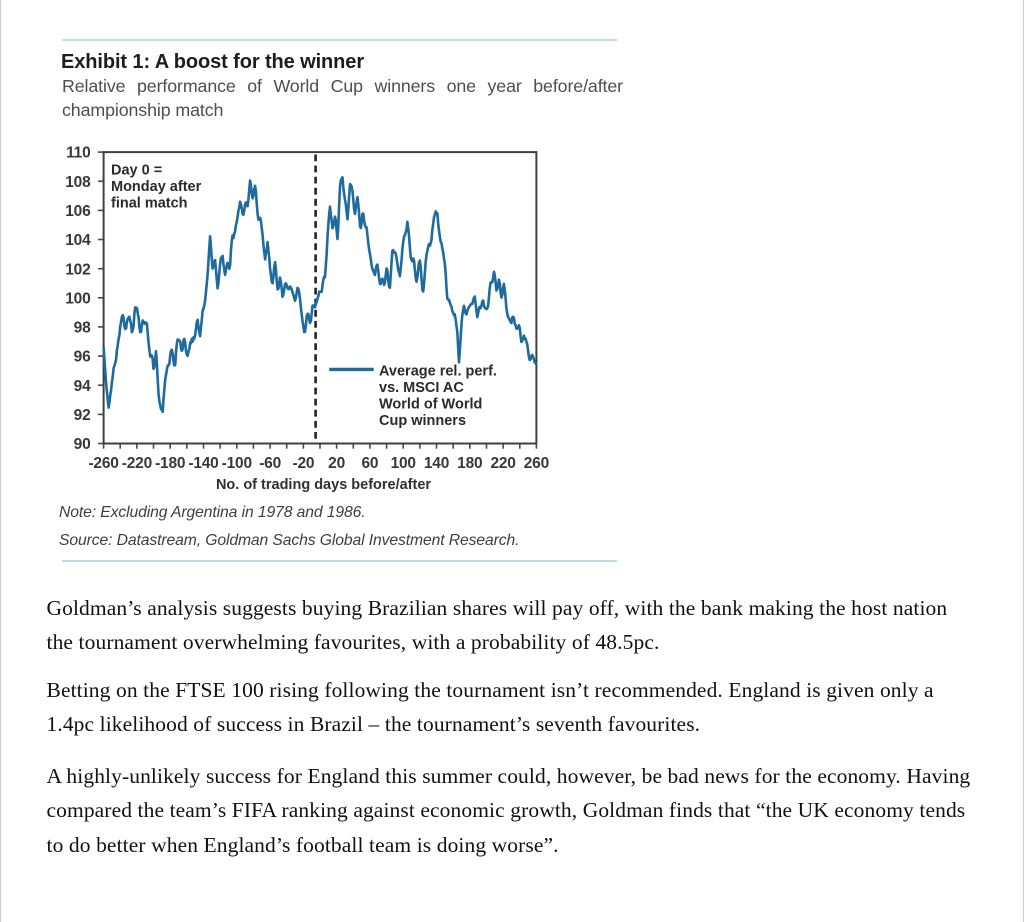 Image resolution: width=1024 pixels, height=922 pixels. I want to click on svg-text: 260, so click(536, 463).